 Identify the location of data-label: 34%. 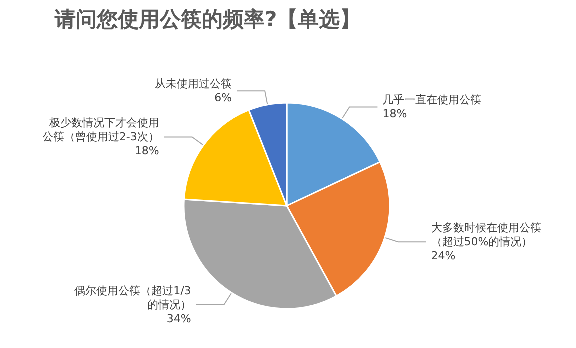
(179, 319).